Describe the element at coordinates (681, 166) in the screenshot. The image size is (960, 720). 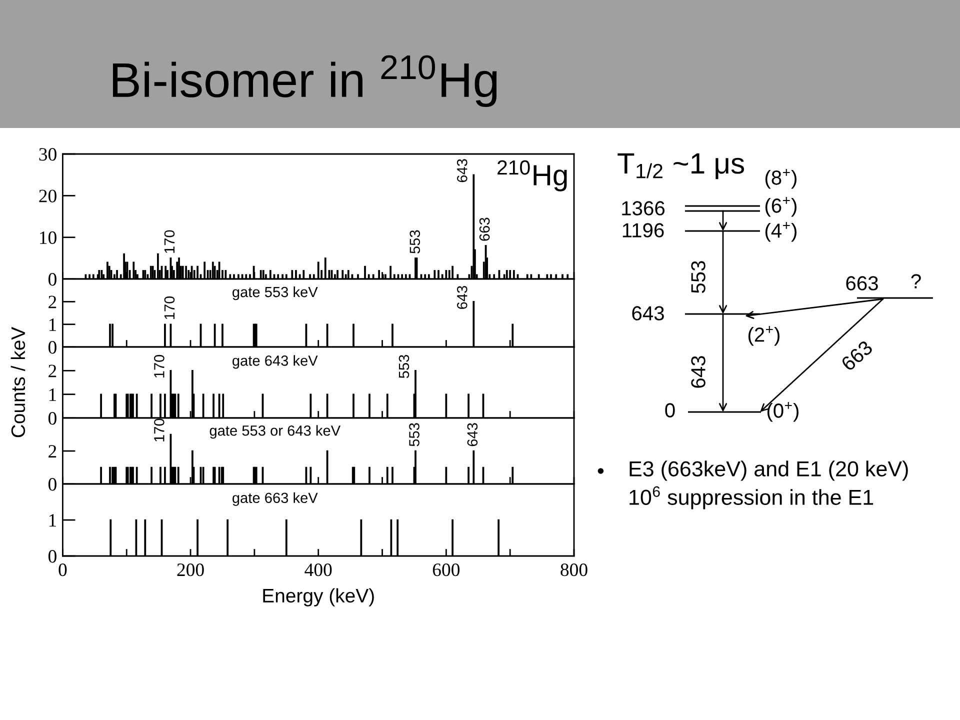
I see `text: T$_{1/2}$ ~1 μs` at that location.